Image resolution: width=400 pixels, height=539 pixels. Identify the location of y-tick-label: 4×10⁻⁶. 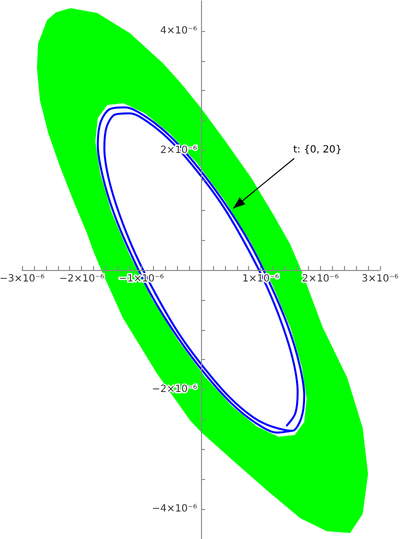
(178, 30).